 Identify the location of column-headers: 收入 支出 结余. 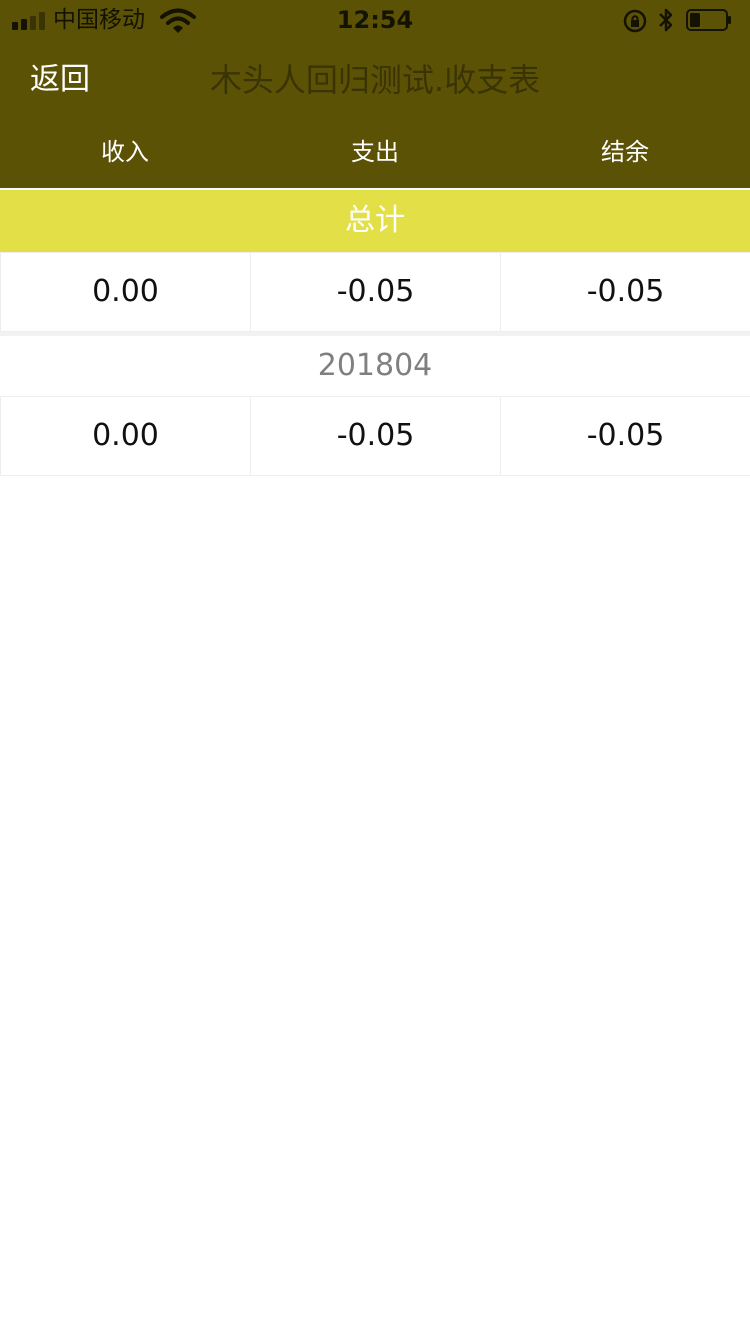
(375, 152).